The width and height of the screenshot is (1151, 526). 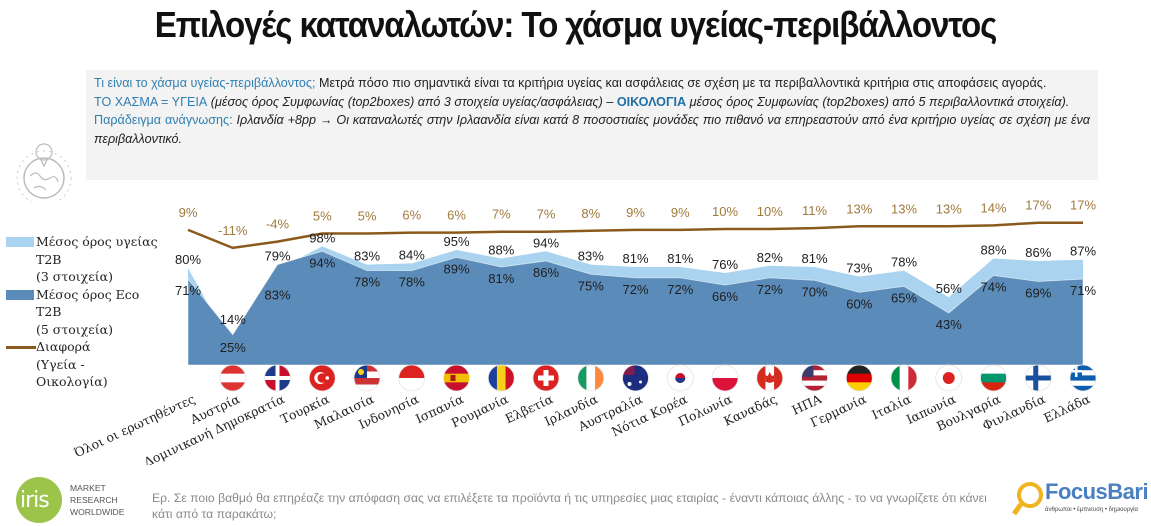 I want to click on germany-flag-icon, so click(x=859, y=378).